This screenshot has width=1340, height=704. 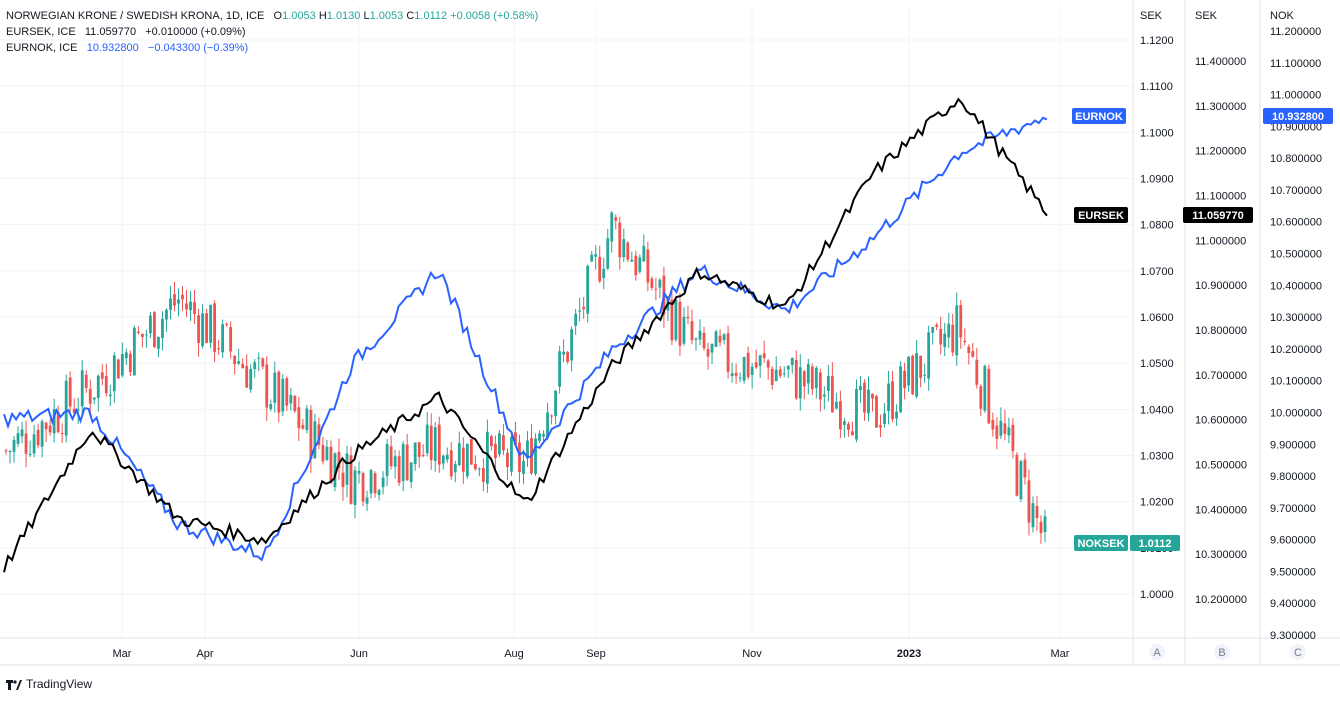 I want to click on axis-a-tick: 1.0300, so click(x=1157, y=457).